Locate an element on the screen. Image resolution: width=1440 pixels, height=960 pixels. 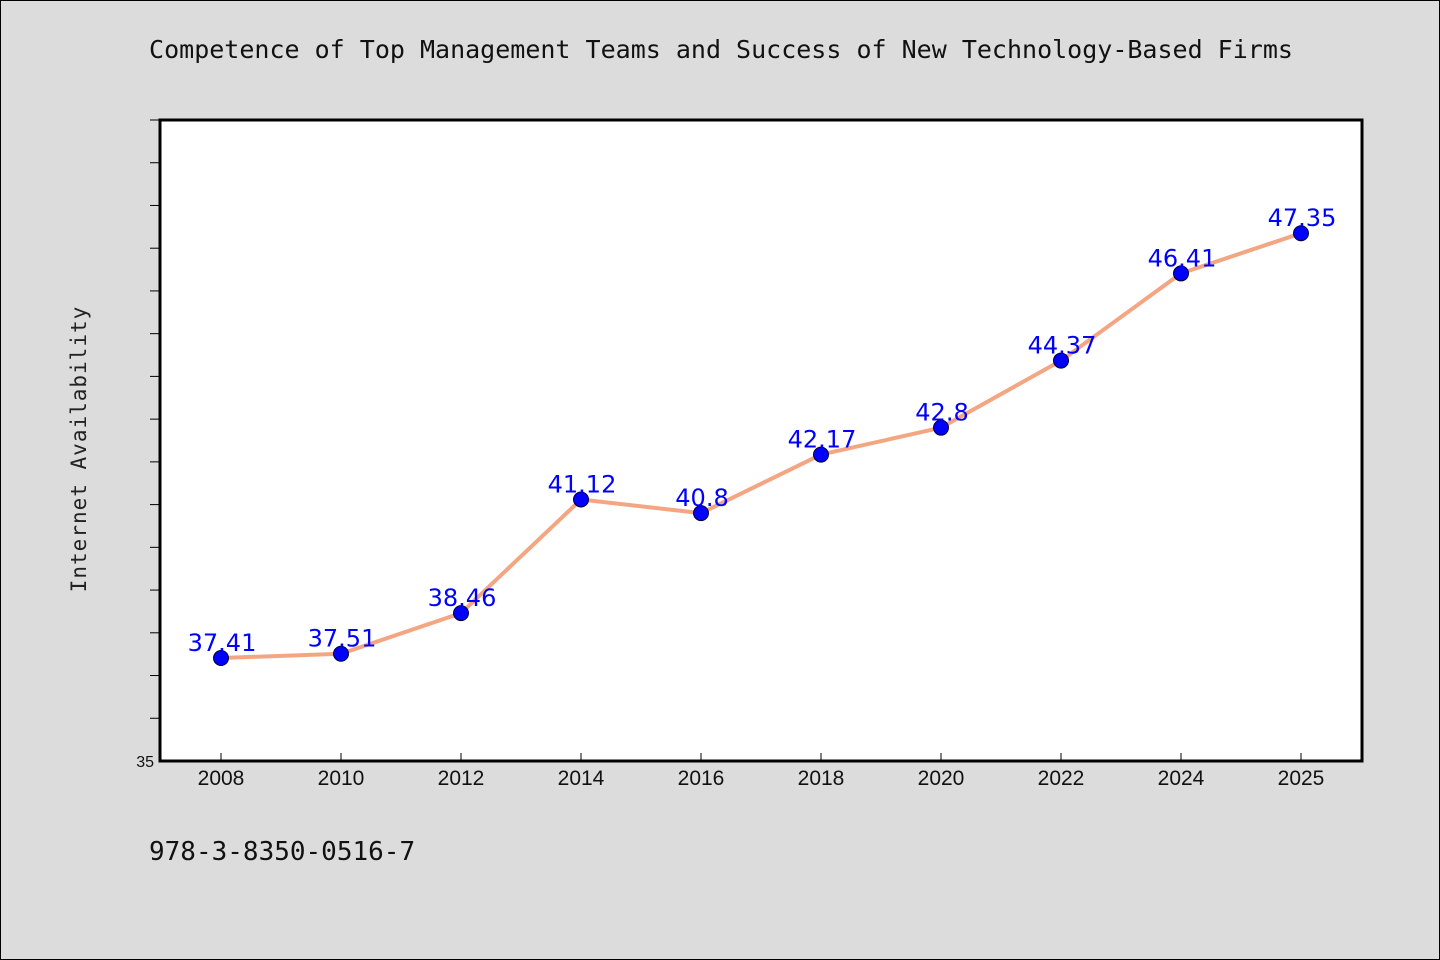
data-label: 47.35 is located at coordinates (1302, 218).